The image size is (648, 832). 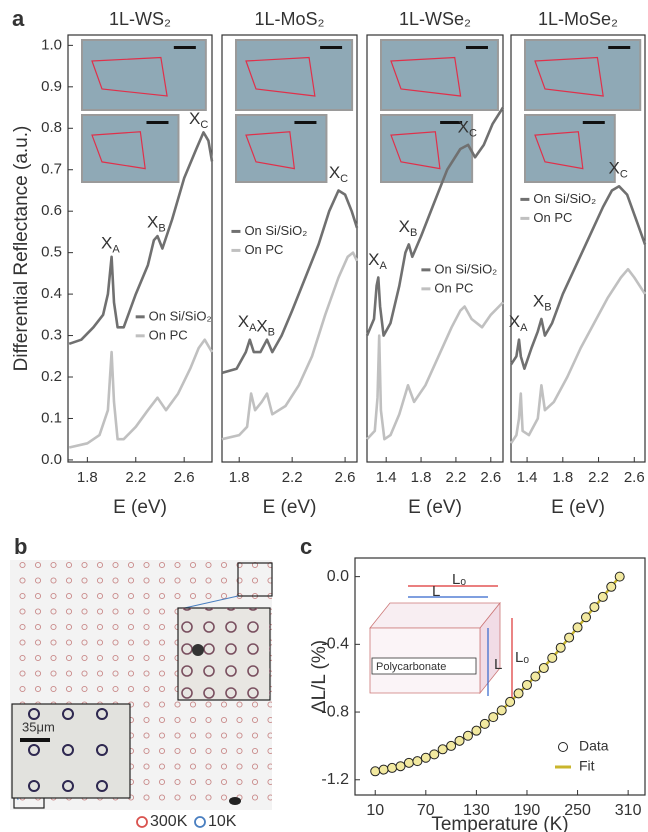 What do you see at coordinates (255, 579) in the screenshot?
I see `zoom-box` at bounding box center [255, 579].